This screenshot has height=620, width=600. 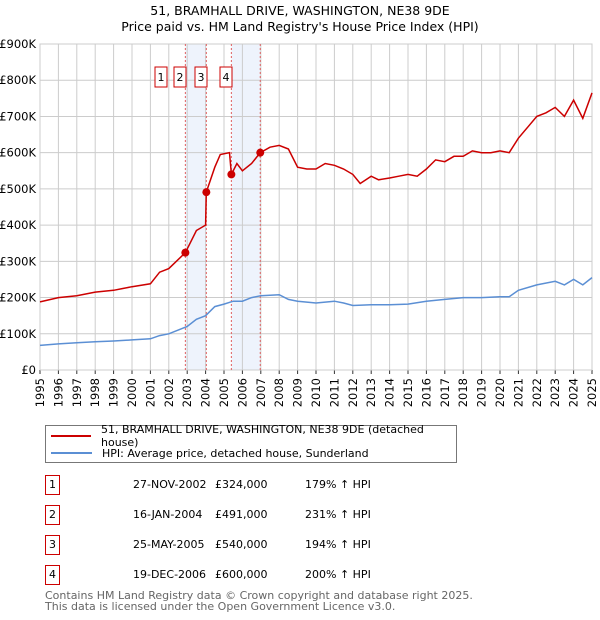 I want to click on sale-date: 27-NOV-2002, so click(x=170, y=484).